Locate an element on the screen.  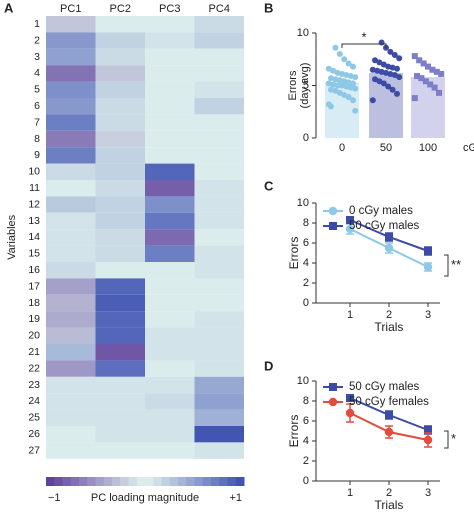
tick-label-c-y: 6 is located at coordinates (306, 243).